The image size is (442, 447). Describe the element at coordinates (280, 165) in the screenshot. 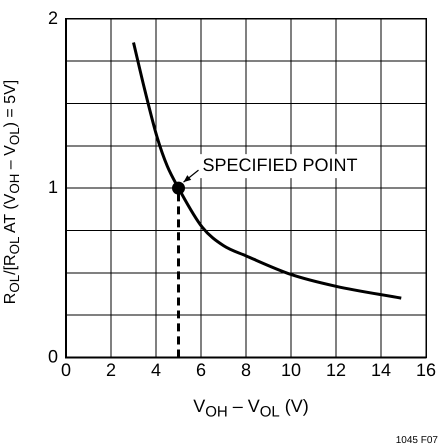

I see `annotation: SPECIFIED POINT` at that location.